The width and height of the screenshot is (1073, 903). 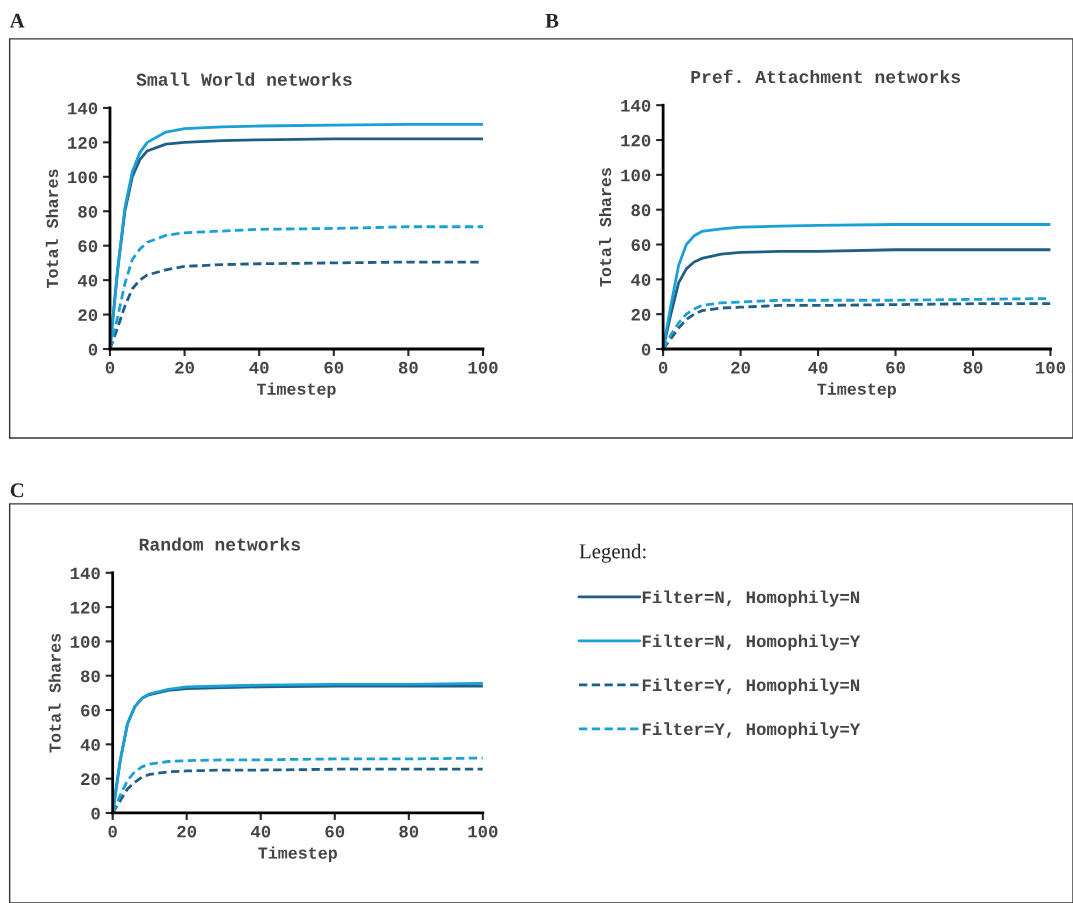 I want to click on text: C, so click(x=17, y=490).